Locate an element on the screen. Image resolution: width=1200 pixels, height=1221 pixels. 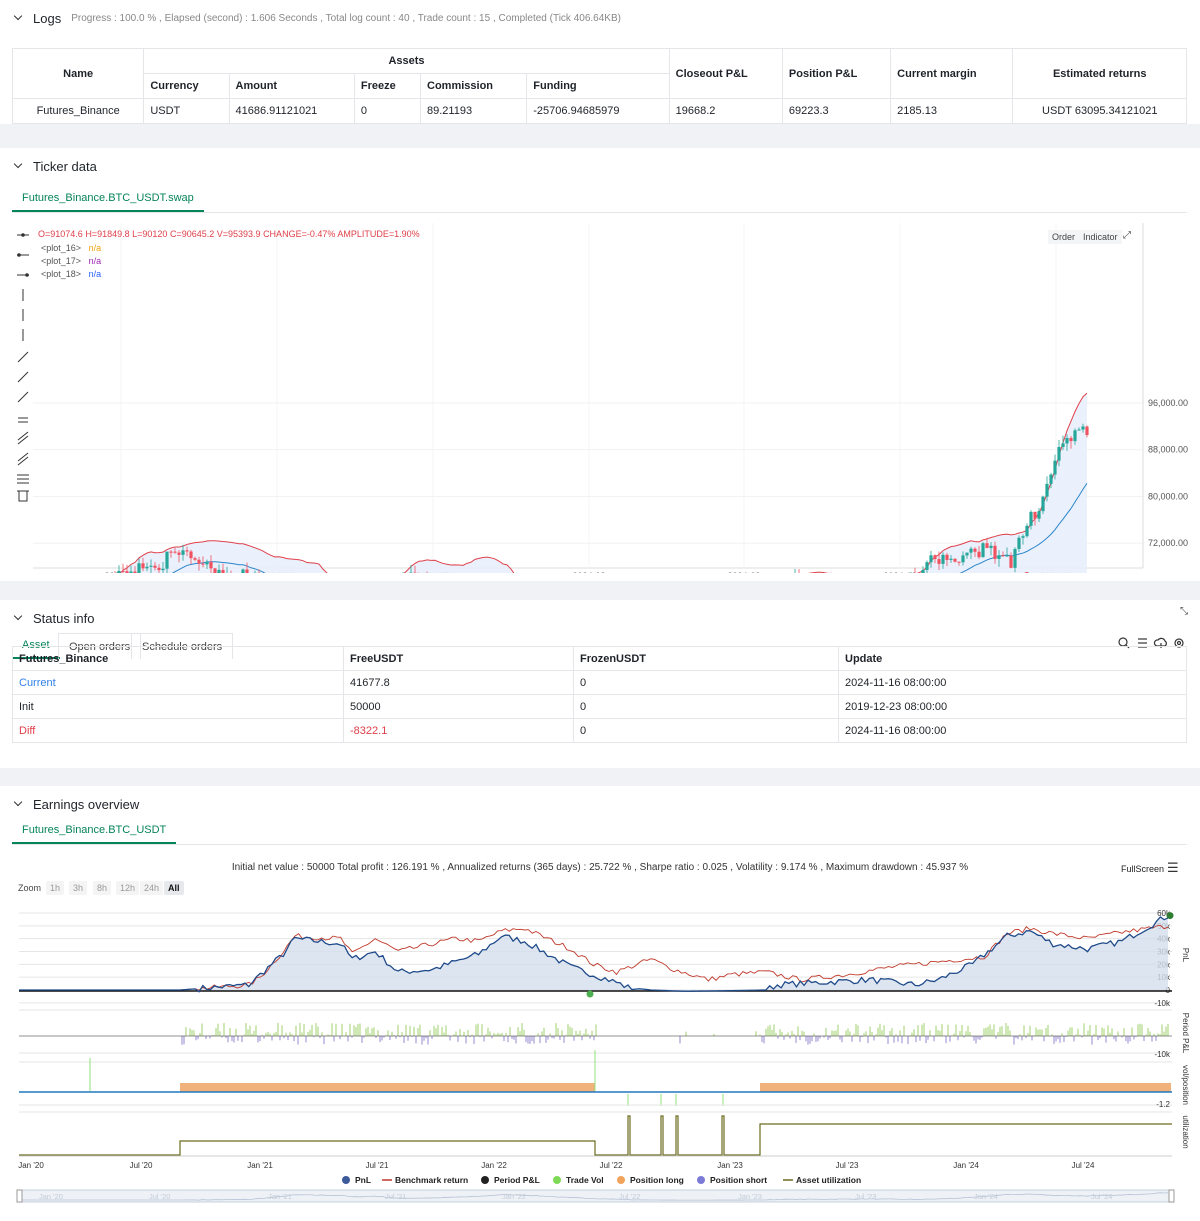
drawing-tools-icons is located at coordinates (23, 368).